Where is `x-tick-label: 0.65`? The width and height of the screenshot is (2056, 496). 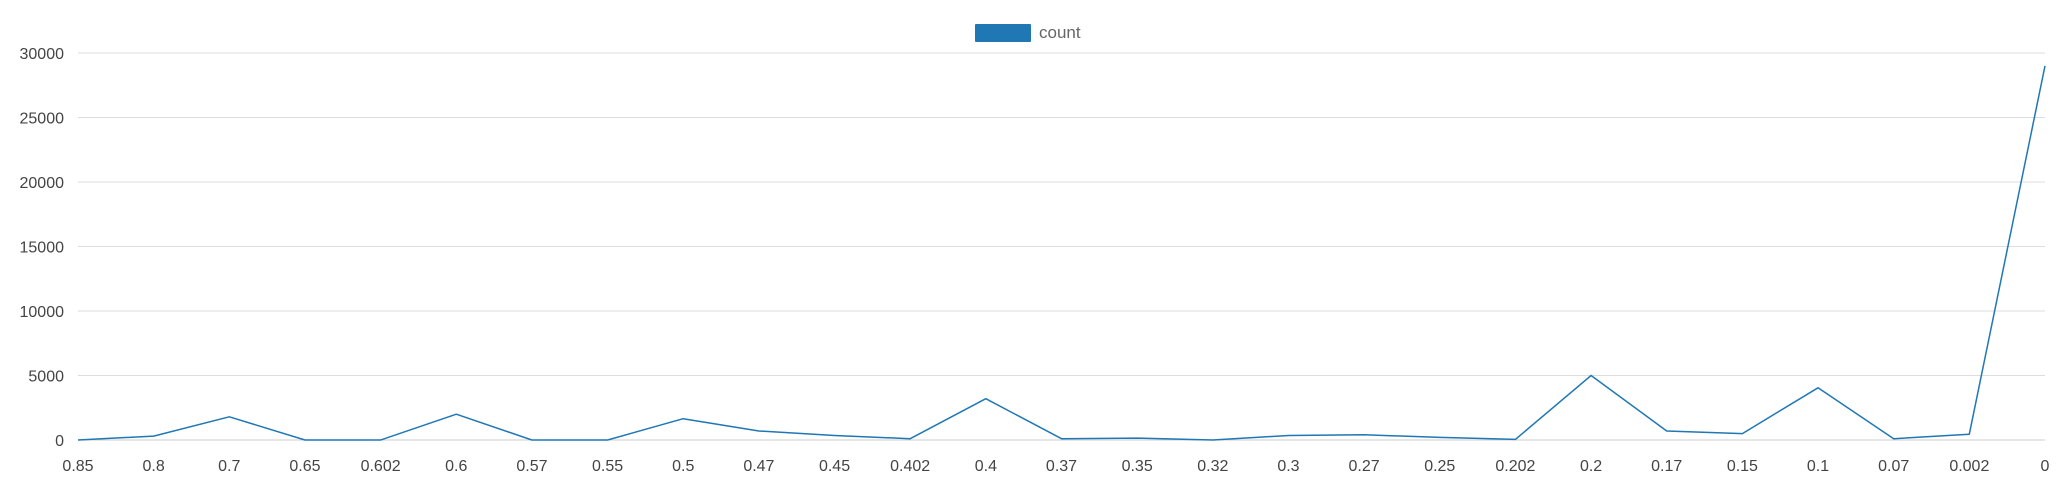 x-tick-label: 0.65 is located at coordinates (304, 466).